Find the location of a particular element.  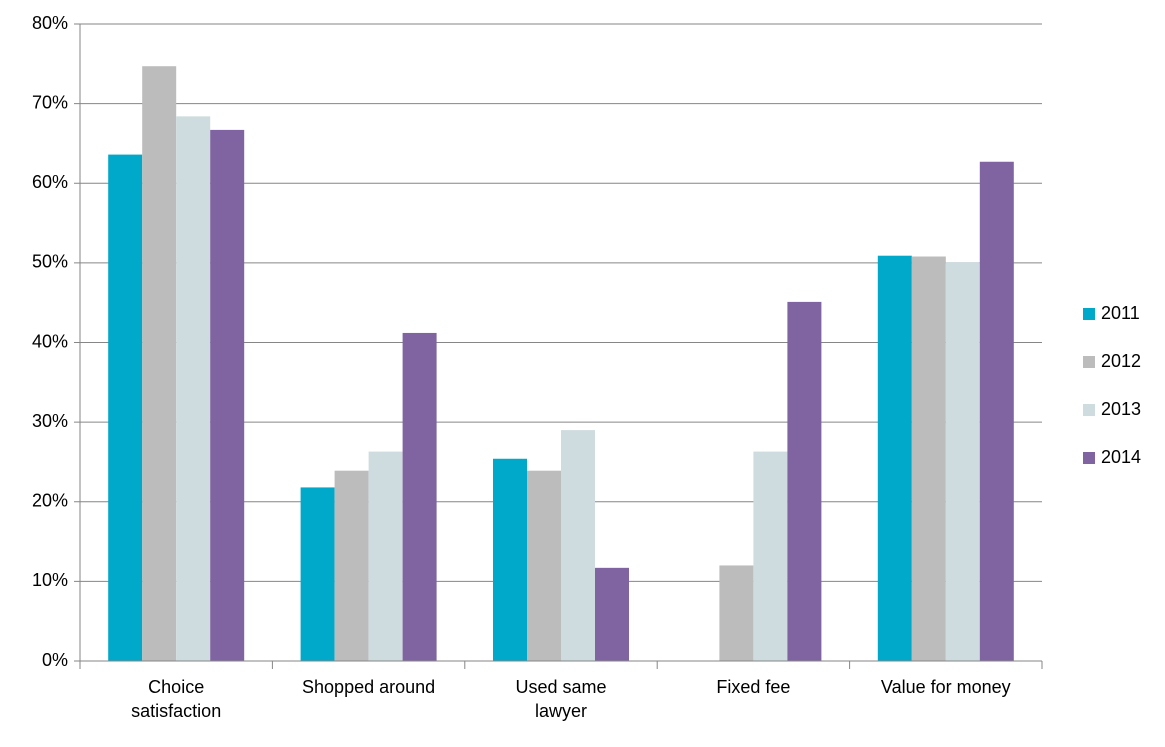

x-tick-label: Used same lawyer is located at coordinates (561, 699).